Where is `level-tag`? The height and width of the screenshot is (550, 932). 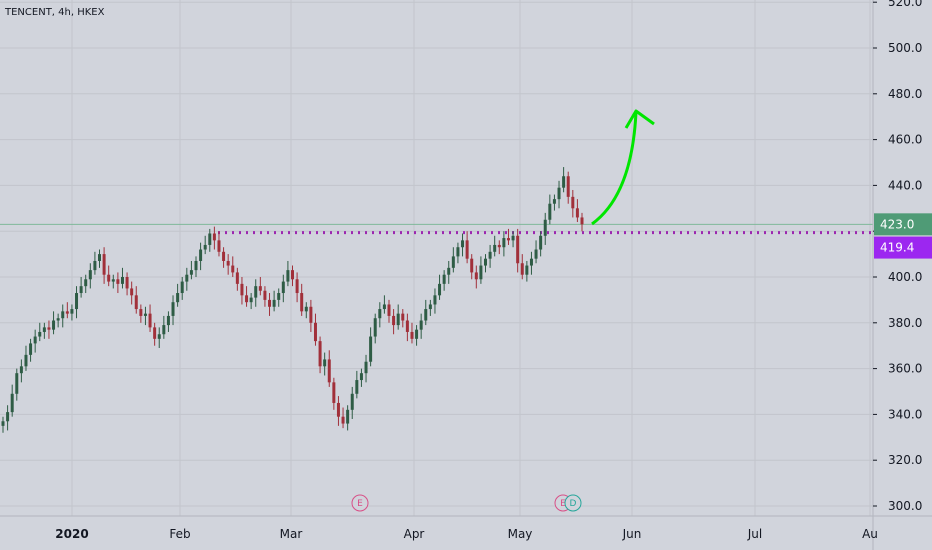 level-tag is located at coordinates (903, 247).